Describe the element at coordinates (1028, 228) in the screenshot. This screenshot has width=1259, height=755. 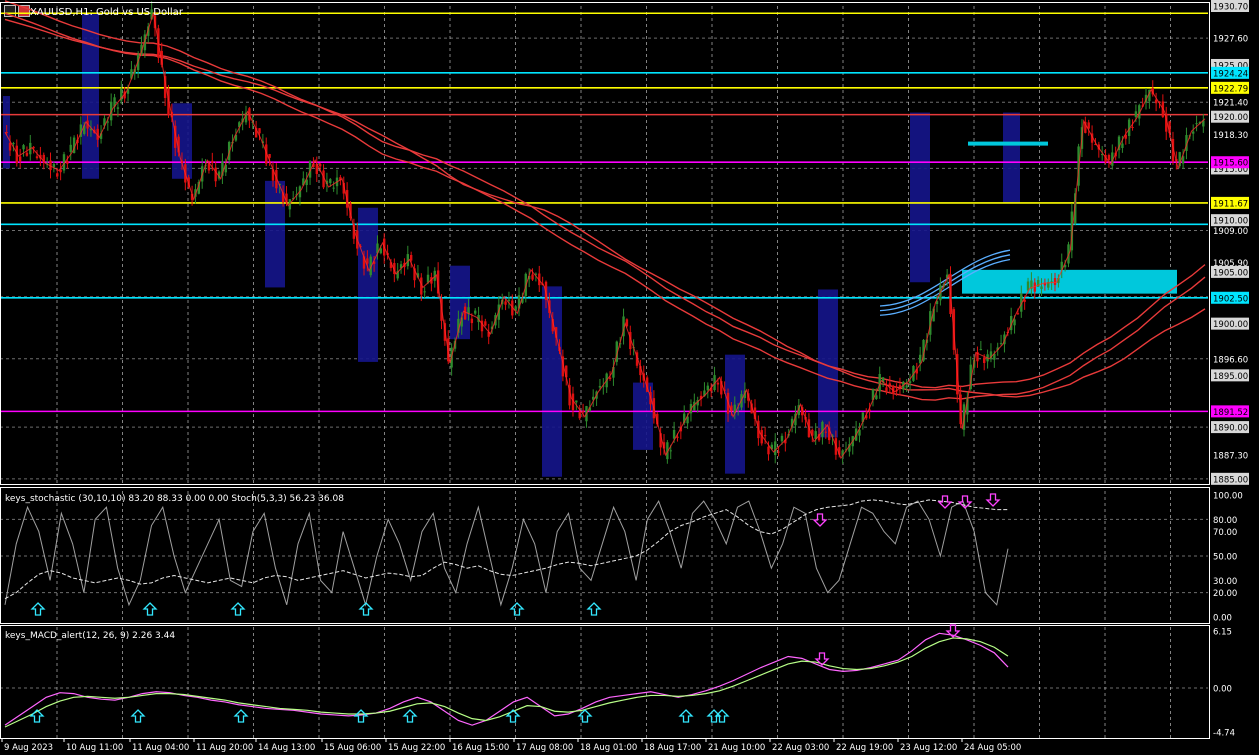
I see `zones` at that location.